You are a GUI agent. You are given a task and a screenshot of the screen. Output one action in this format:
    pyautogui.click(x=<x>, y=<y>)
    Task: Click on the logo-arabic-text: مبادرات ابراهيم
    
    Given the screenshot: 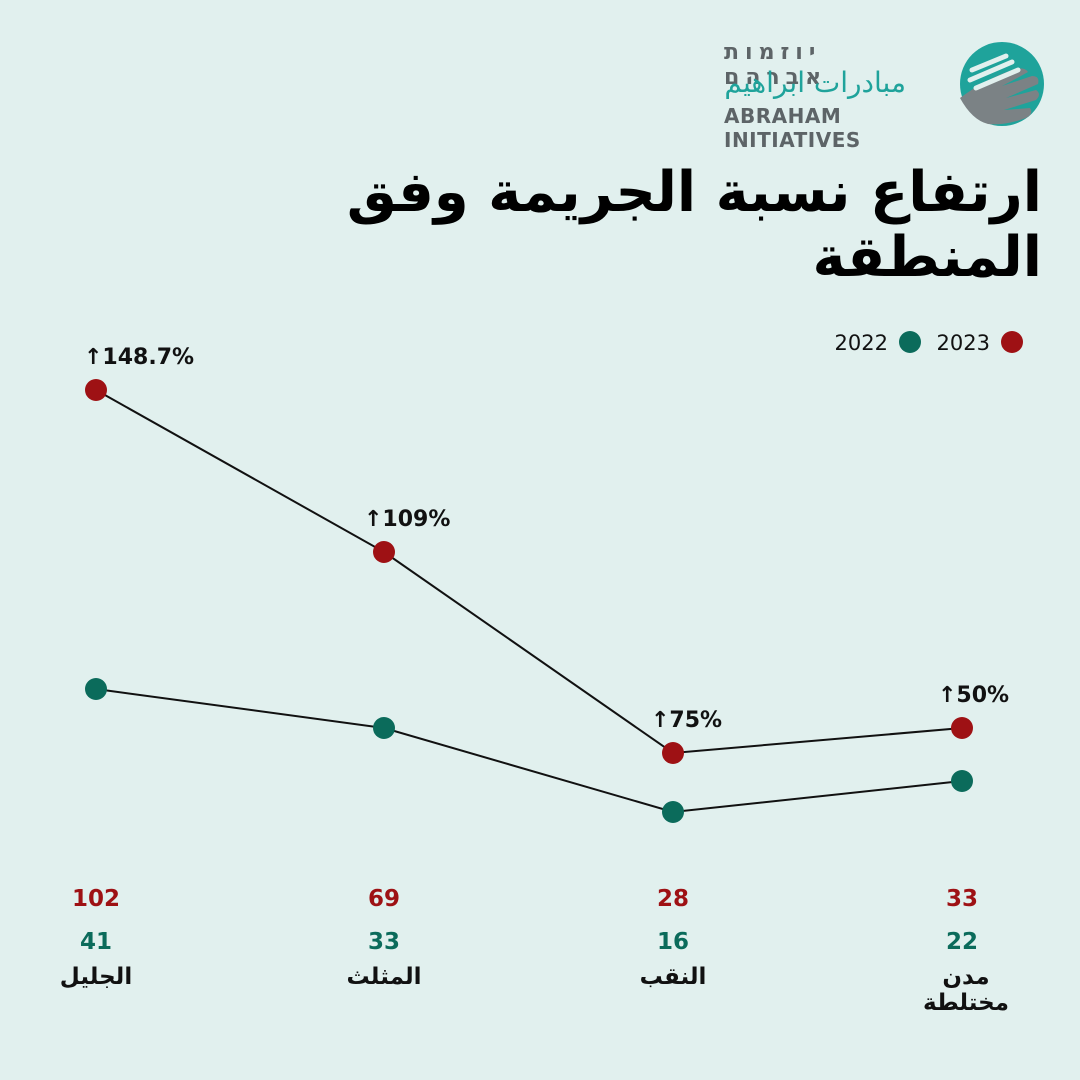 What is the action you would take?
    pyautogui.click(x=815, y=82)
    